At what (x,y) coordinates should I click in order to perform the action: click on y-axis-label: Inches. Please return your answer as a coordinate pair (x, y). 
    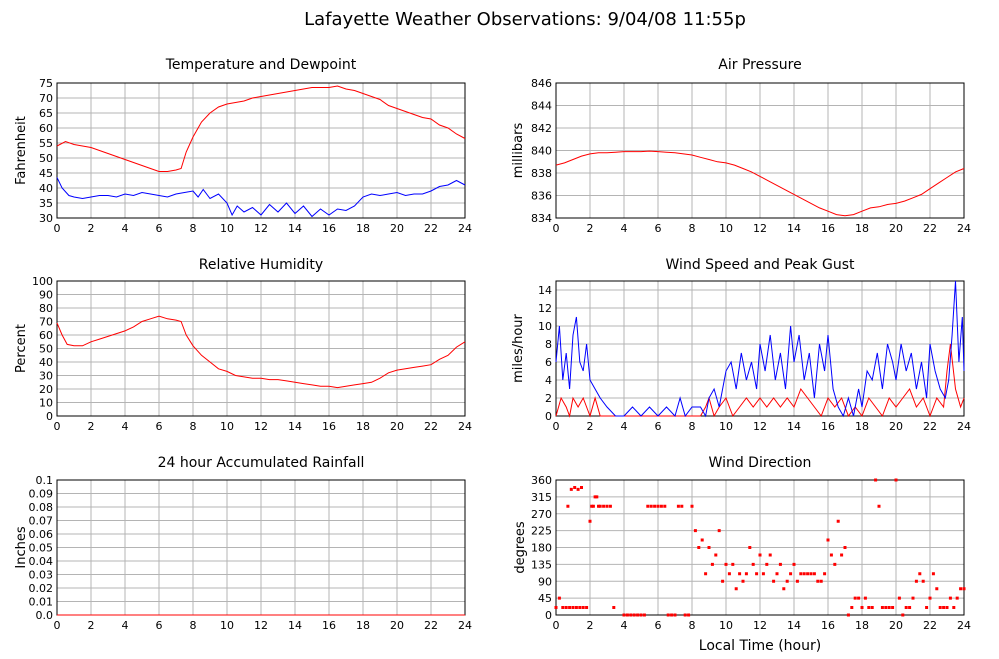
    Looking at the image, I should click on (21, 547).